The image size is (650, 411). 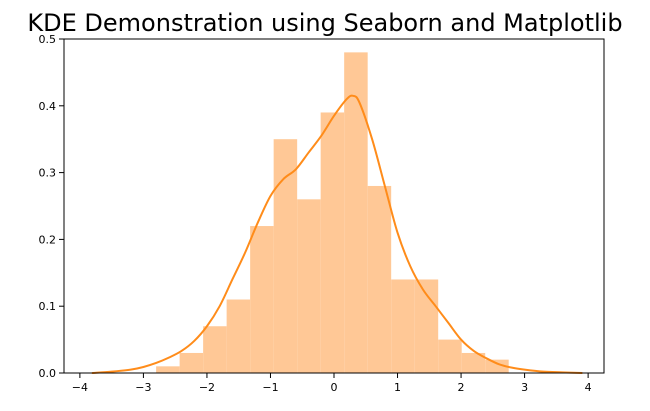 I want to click on x-tick-label: 0, so click(x=334, y=387).